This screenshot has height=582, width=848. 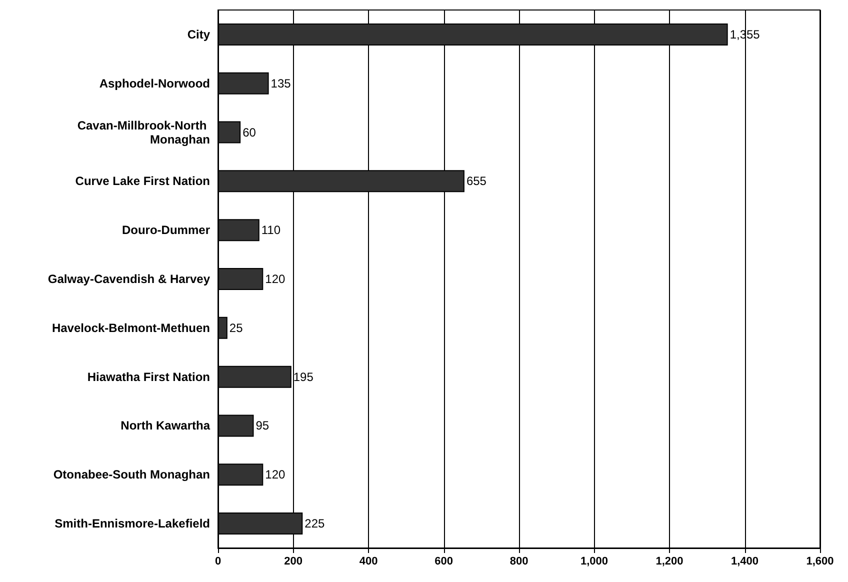 I want to click on y-tick-label: Havelock-Belmont-Methuen, so click(x=131, y=327).